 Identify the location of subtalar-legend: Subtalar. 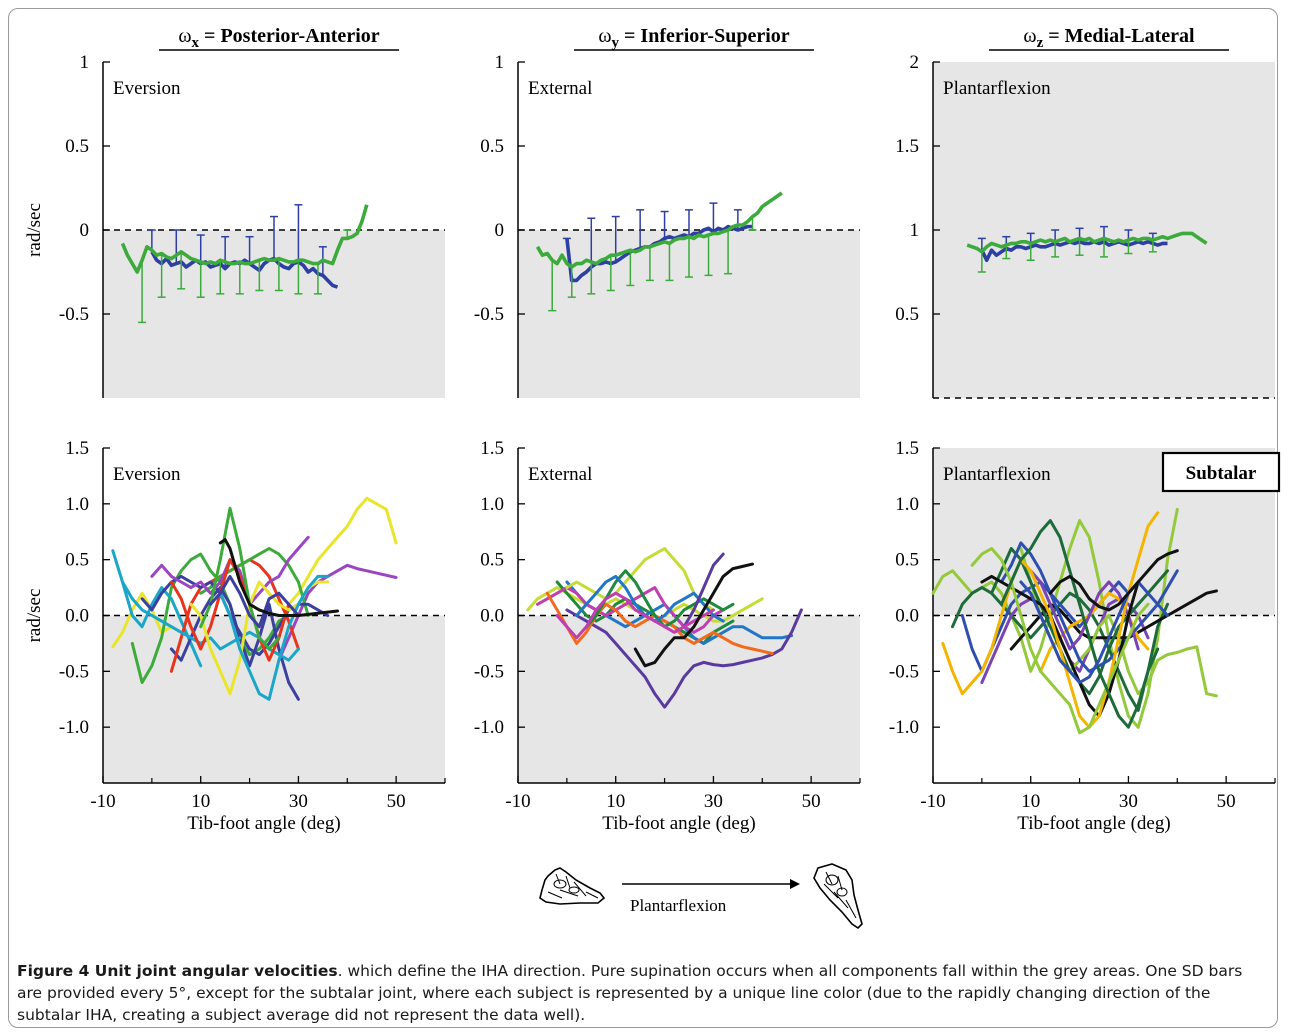
(1221, 472).